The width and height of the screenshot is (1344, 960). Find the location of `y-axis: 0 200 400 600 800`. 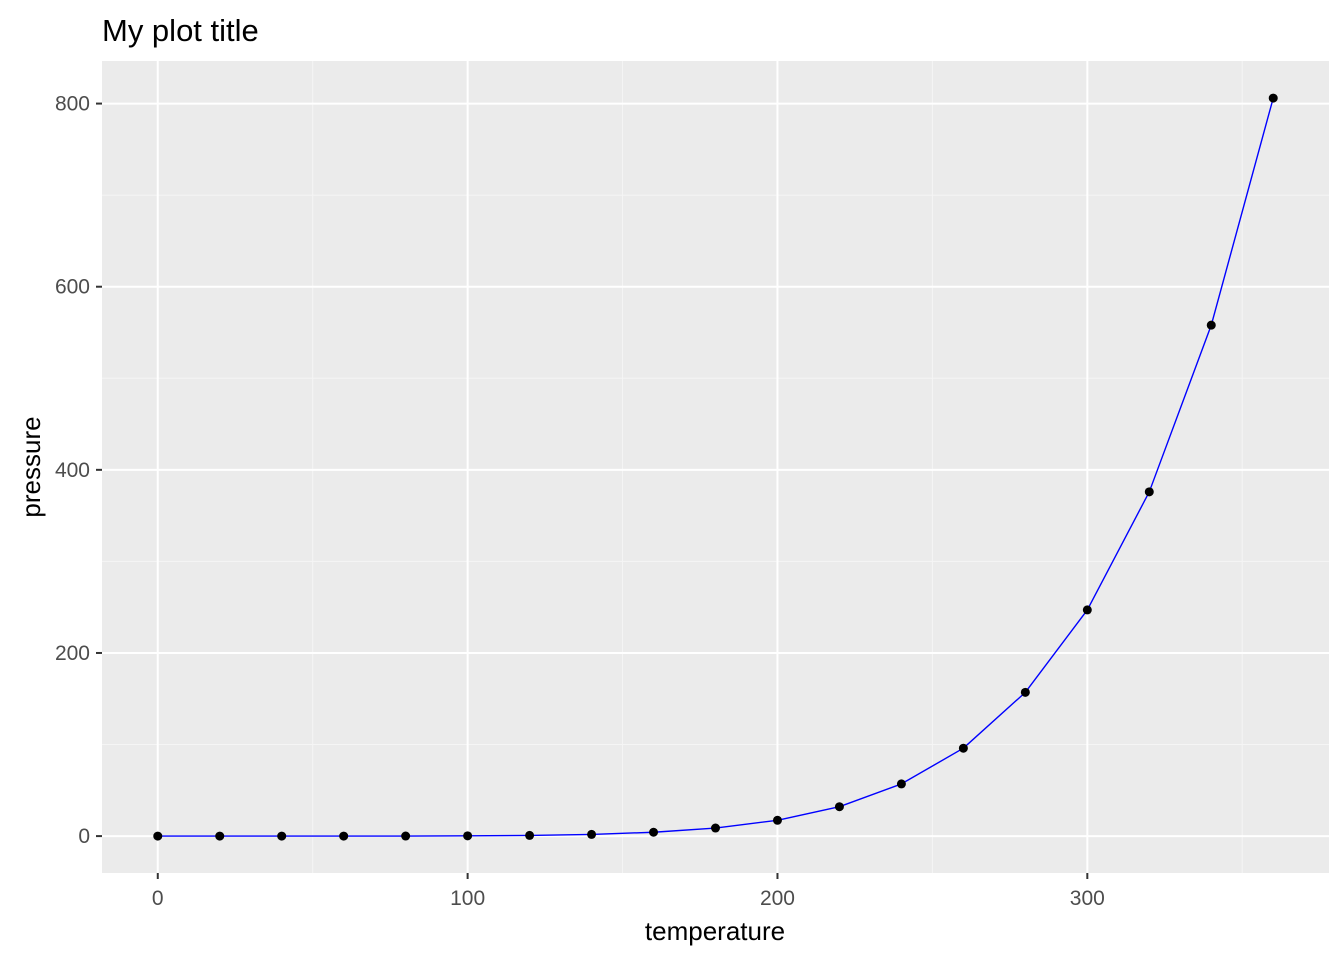

y-axis: 0 200 400 600 800 is located at coordinates (78, 470).